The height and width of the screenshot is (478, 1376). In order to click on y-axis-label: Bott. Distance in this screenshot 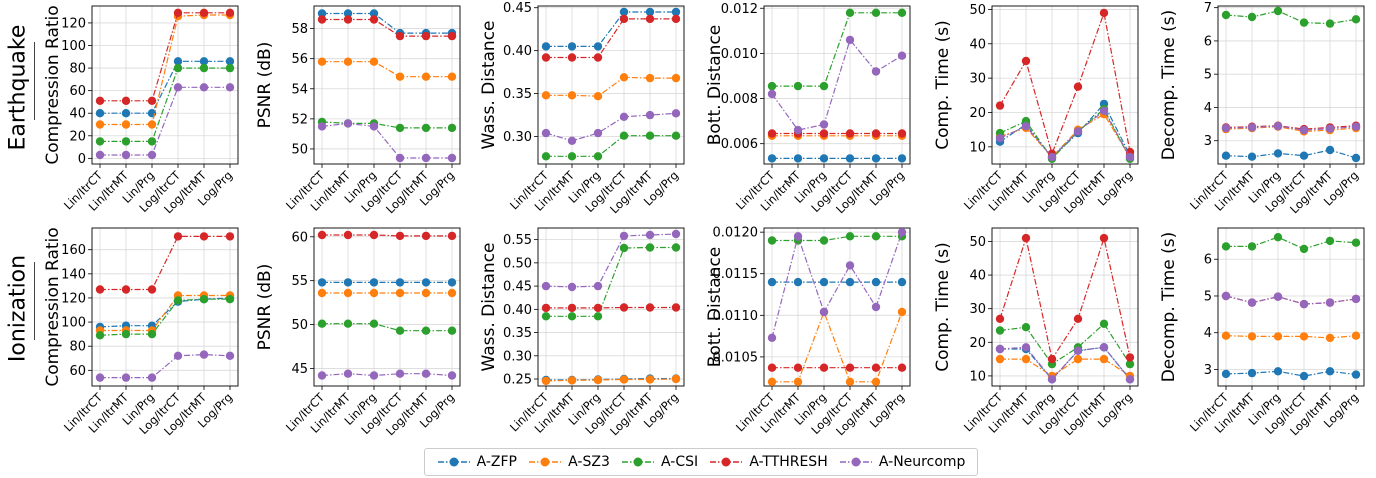, I will do `click(715, 307)`.